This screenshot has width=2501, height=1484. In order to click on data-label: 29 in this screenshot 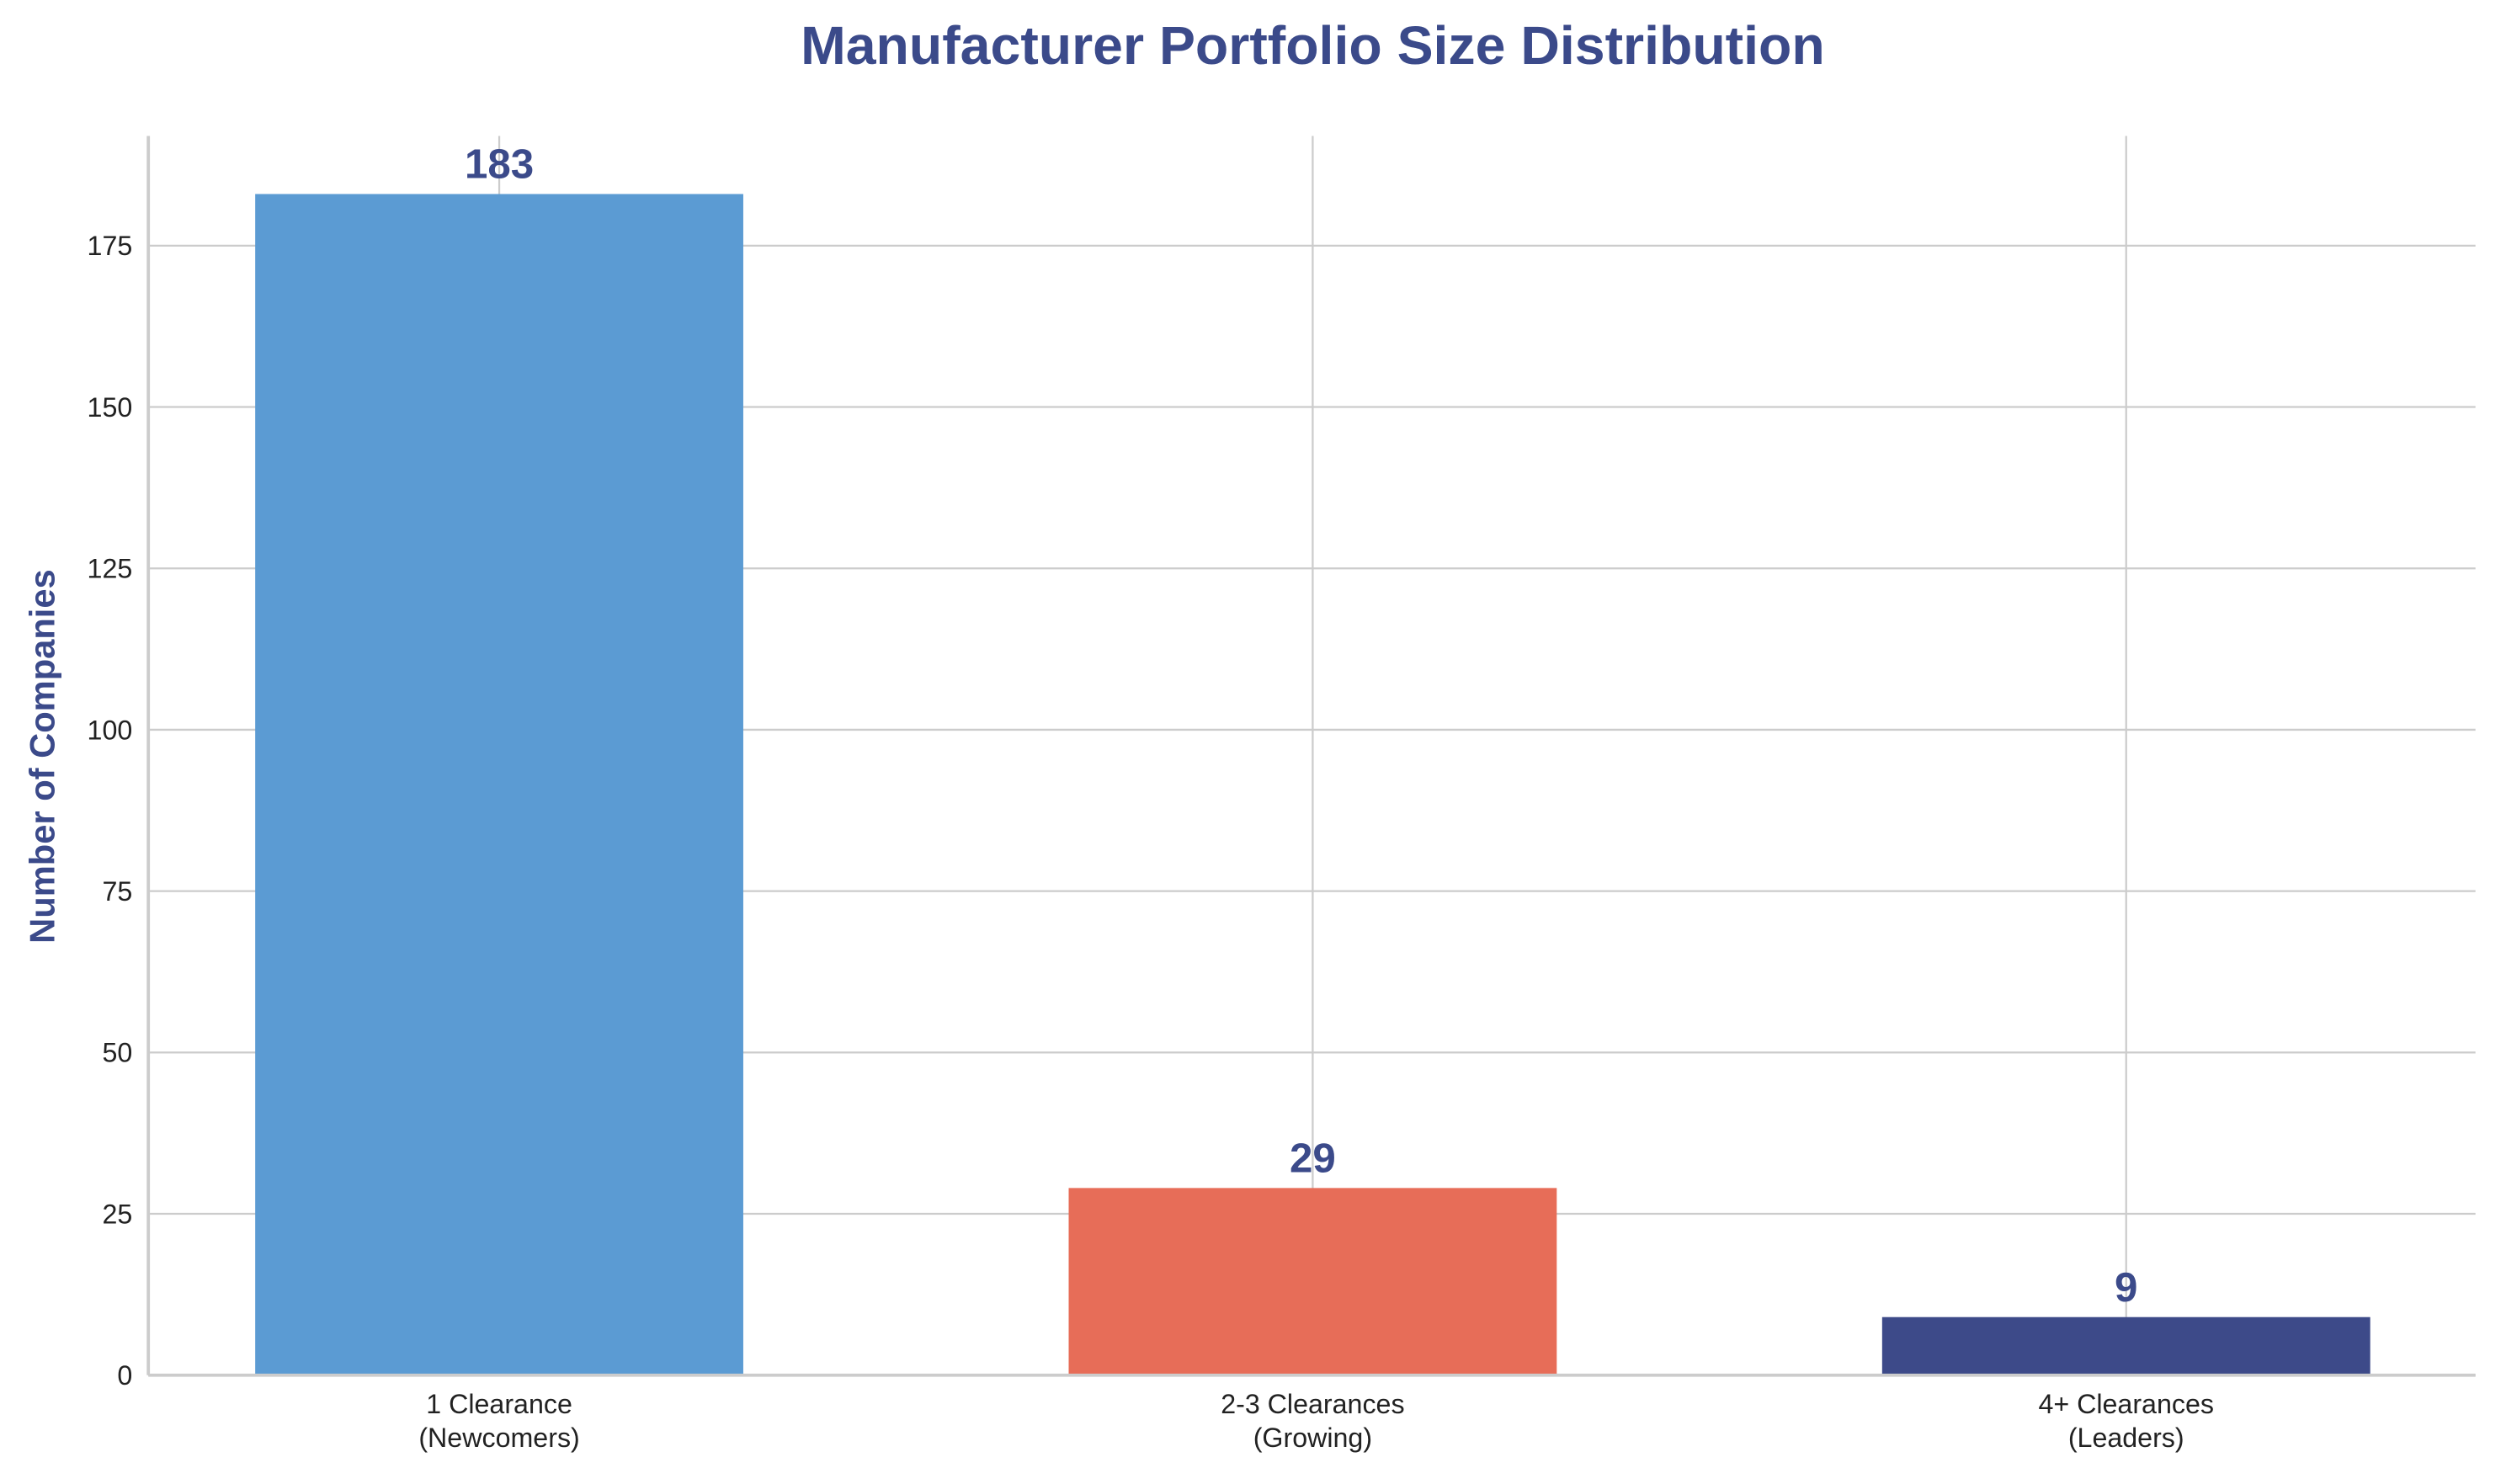, I will do `click(1313, 1158)`.